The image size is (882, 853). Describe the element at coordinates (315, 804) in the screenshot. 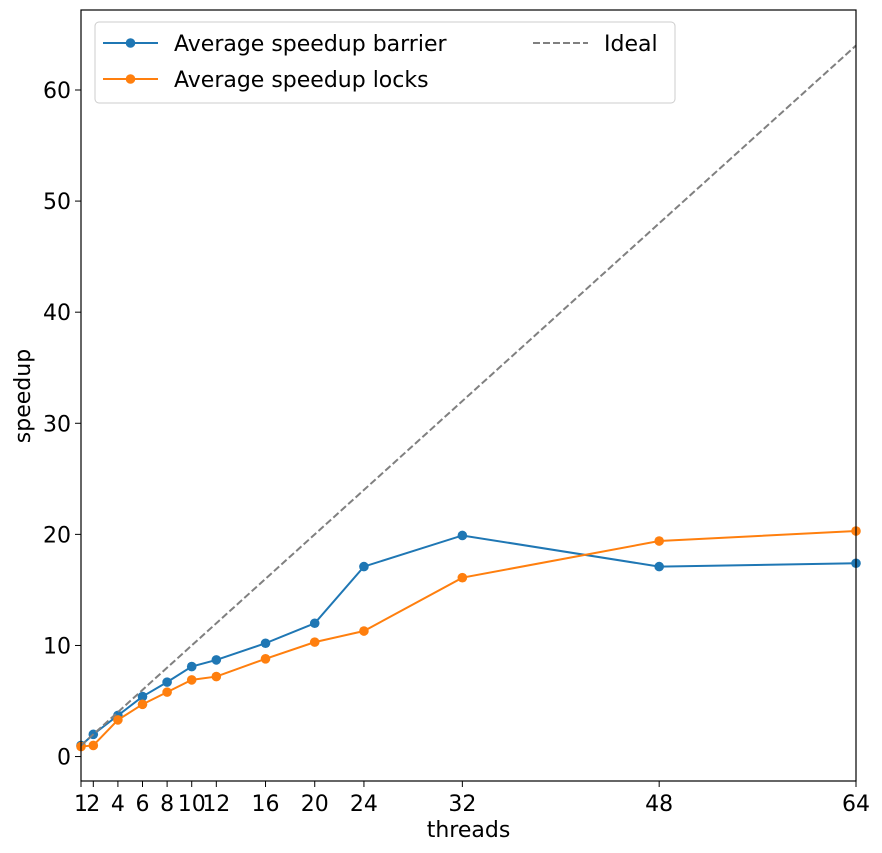

I see `x-tick-label: 20` at that location.